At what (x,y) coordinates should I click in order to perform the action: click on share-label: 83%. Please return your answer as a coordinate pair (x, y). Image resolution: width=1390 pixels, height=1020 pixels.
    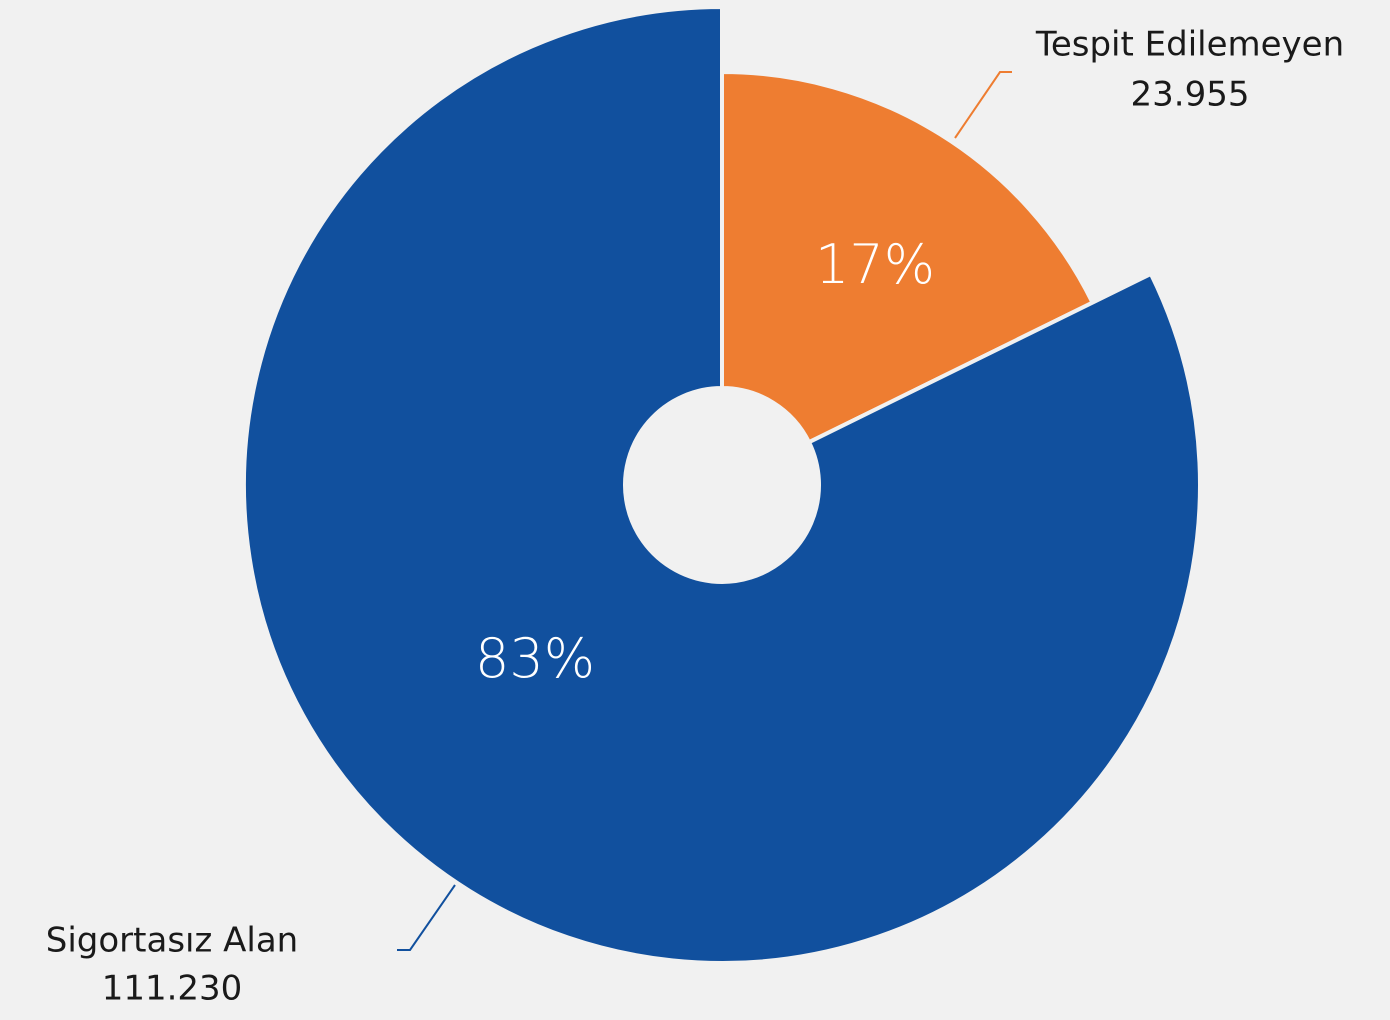
    Looking at the image, I should click on (535, 658).